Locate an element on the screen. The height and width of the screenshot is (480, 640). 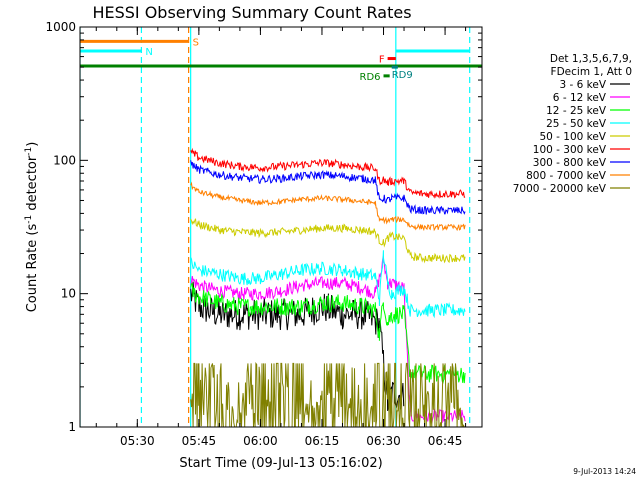
y-tick-label-3: 1000 is located at coordinates (60, 27).